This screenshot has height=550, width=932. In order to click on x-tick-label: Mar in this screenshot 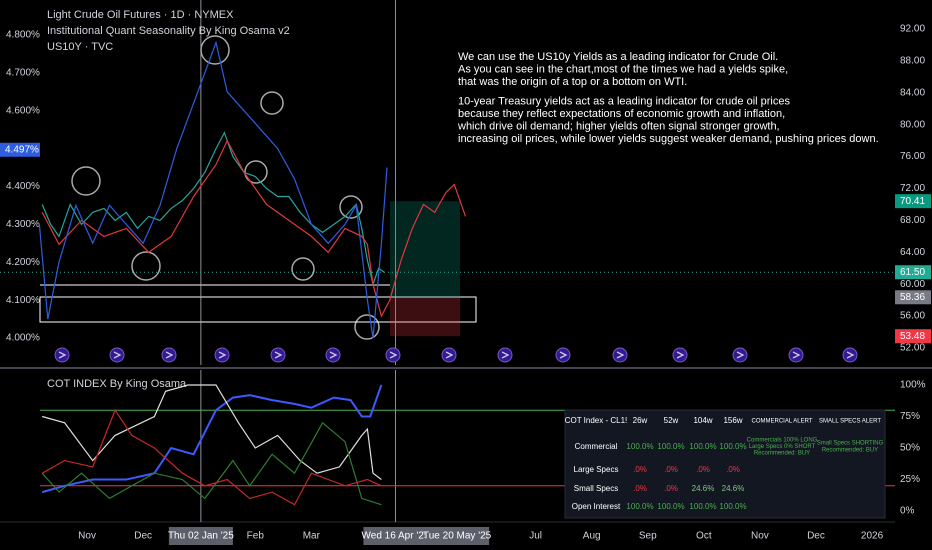, I will do `click(312, 536)`.